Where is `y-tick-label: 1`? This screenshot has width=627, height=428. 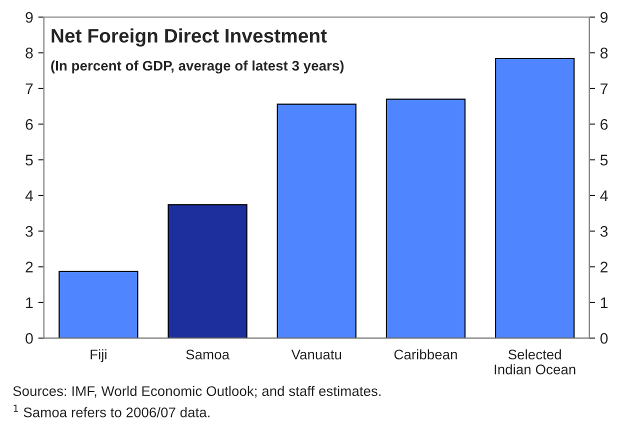 y-tick-label: 1 is located at coordinates (29, 302).